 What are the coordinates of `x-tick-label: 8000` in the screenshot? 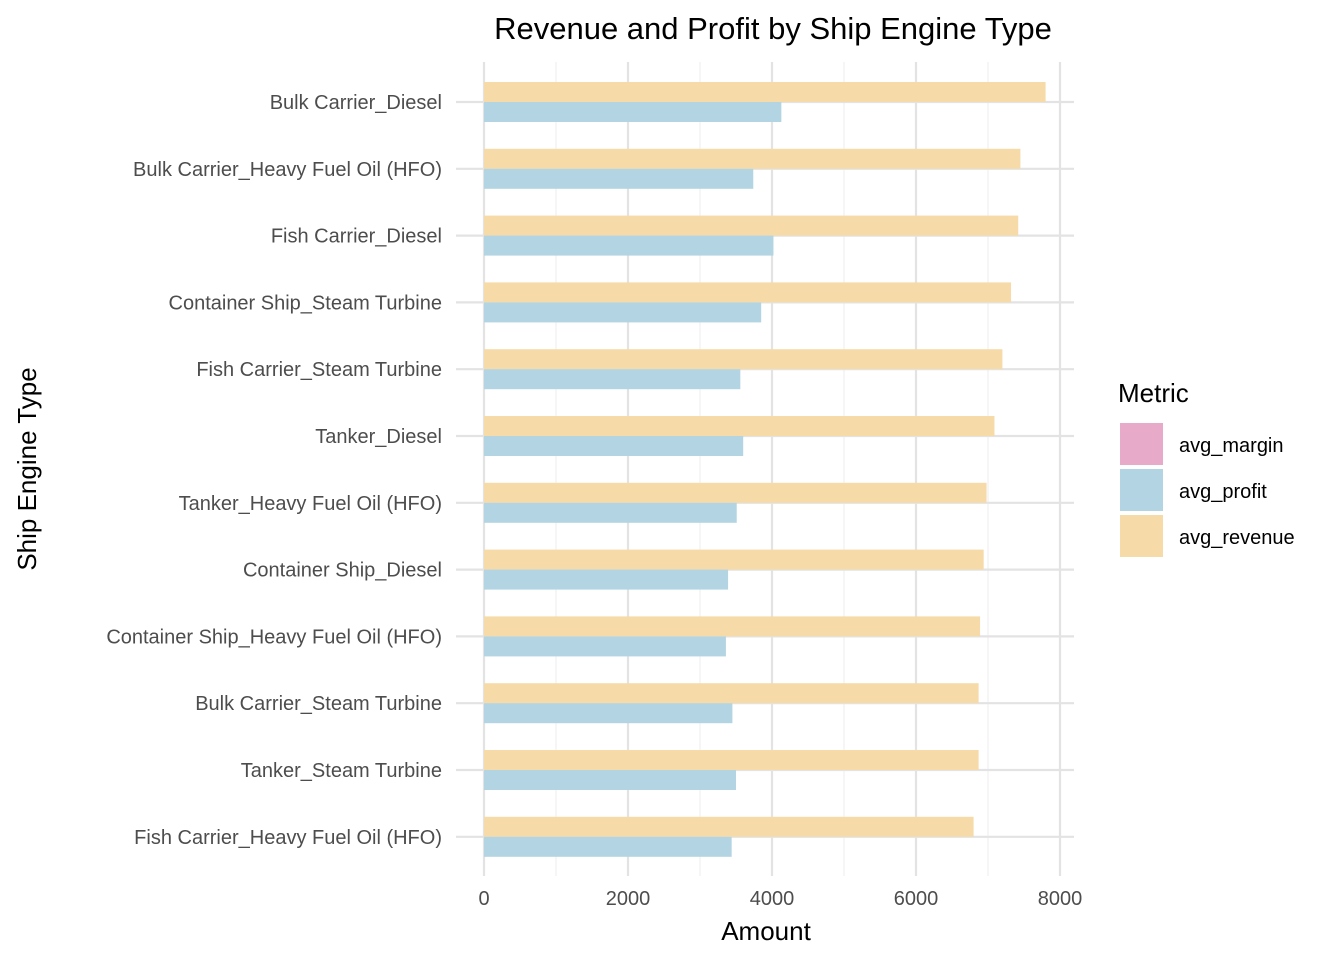 It's located at (1060, 899).